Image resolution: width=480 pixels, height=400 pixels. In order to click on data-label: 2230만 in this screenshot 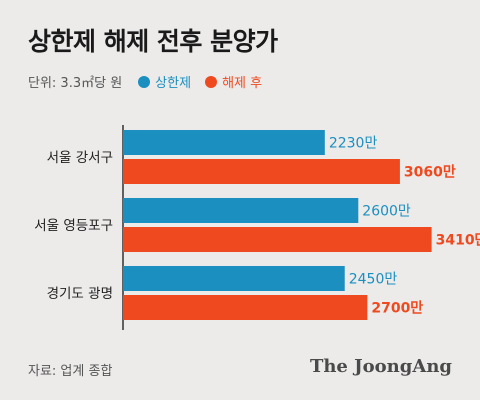, I will do `click(353, 144)`.